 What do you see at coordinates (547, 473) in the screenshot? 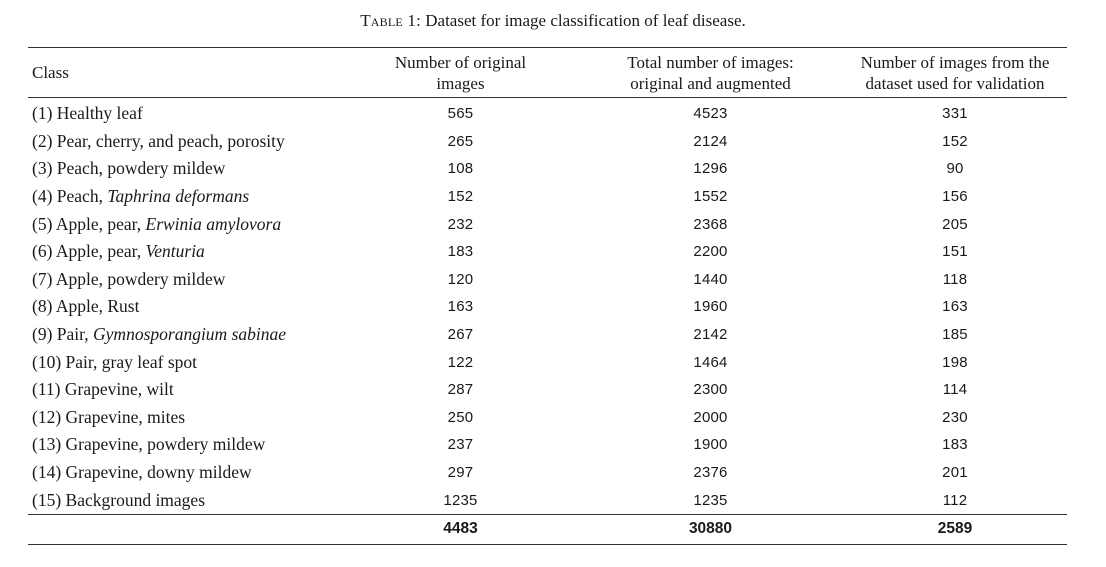
I see `table-row: (14) Grapevine, downy mildew 297 2376 201` at bounding box center [547, 473].